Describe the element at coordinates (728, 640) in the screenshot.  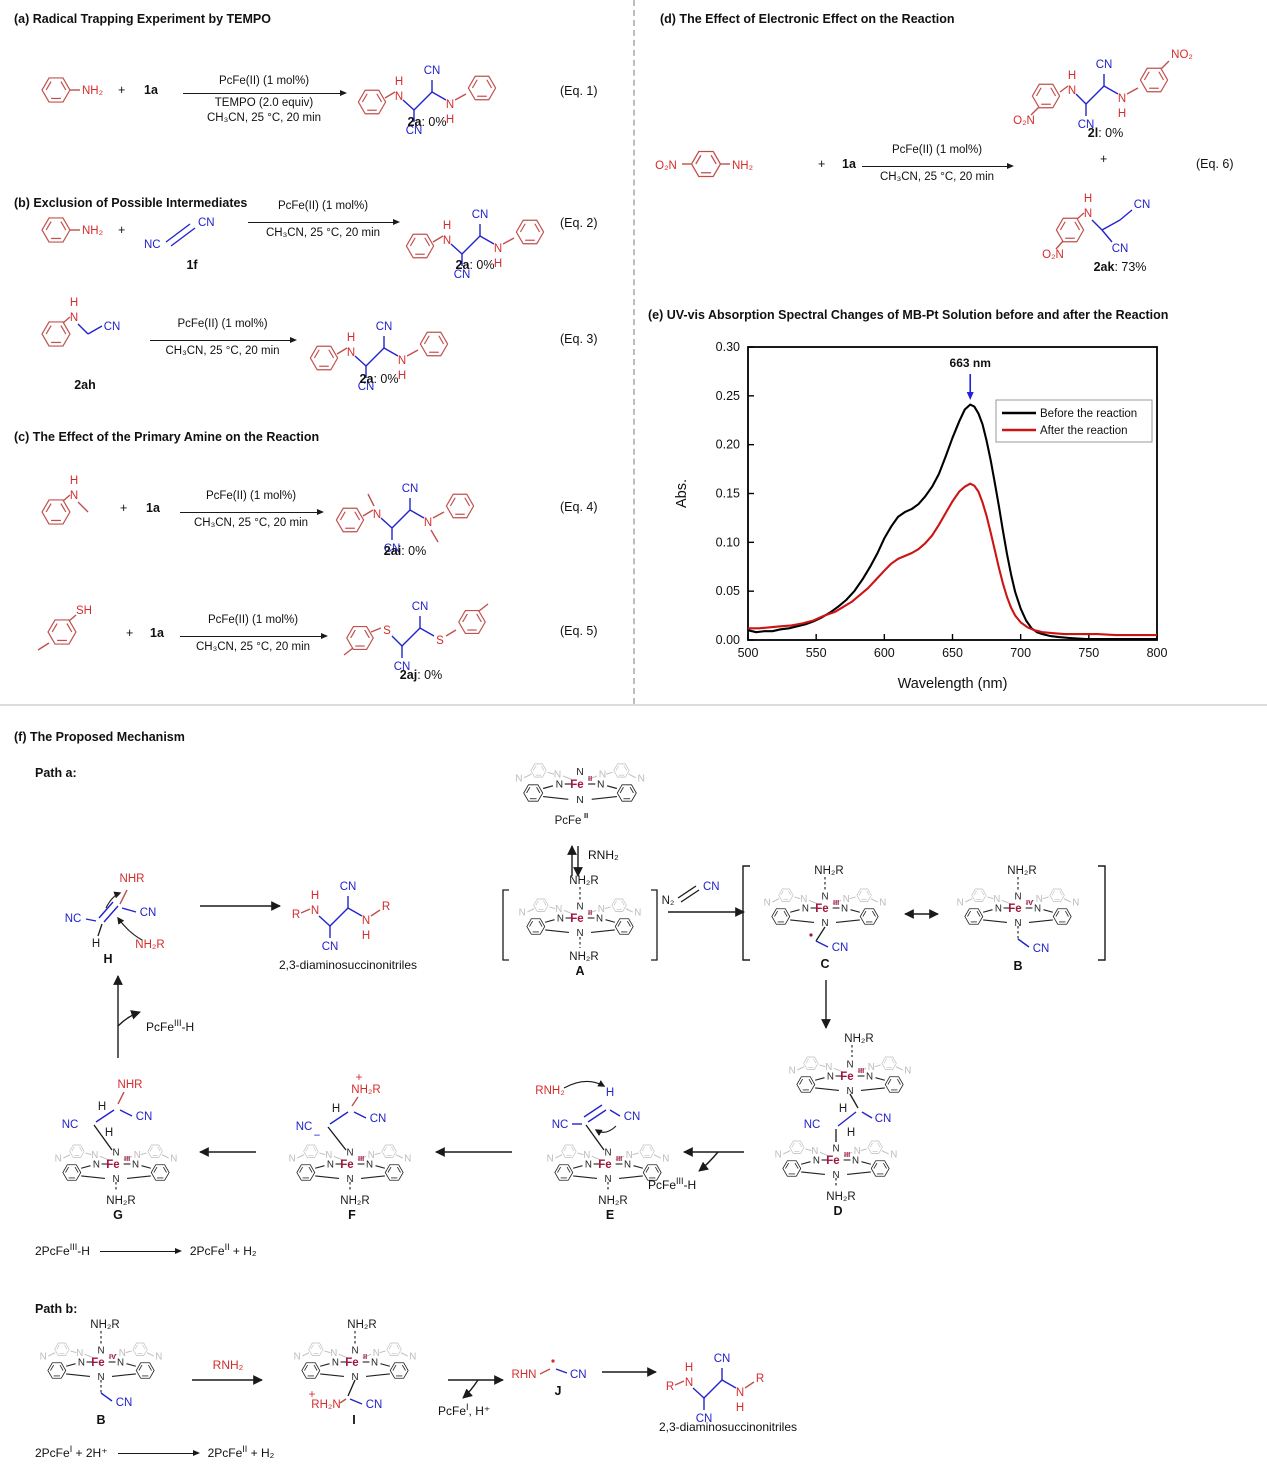
I see `y-tick-label: 0.00` at that location.